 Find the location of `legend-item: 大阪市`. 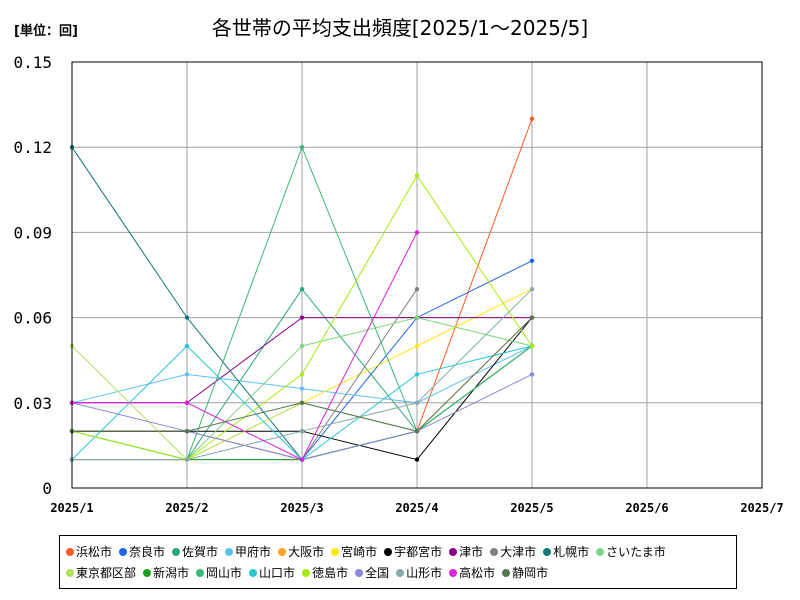

legend-item: 大阪市 is located at coordinates (301, 551).